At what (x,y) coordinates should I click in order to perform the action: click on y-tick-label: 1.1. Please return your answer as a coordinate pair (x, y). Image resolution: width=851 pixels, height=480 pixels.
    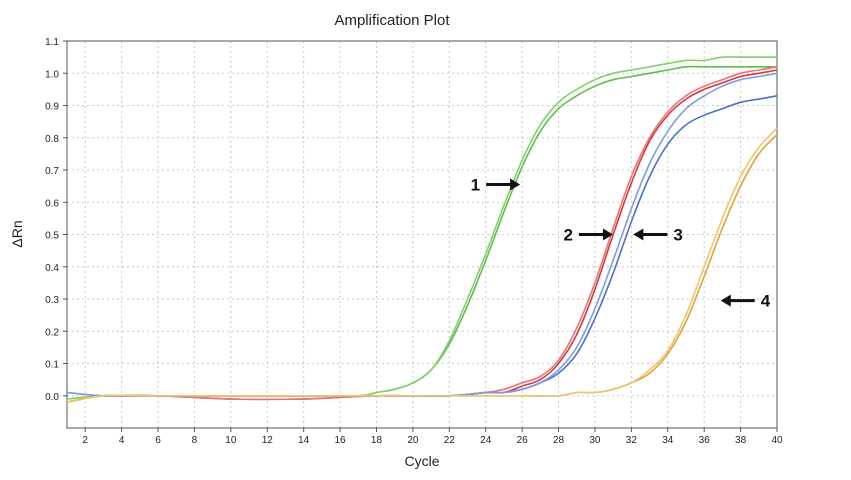
    Looking at the image, I should click on (52, 42).